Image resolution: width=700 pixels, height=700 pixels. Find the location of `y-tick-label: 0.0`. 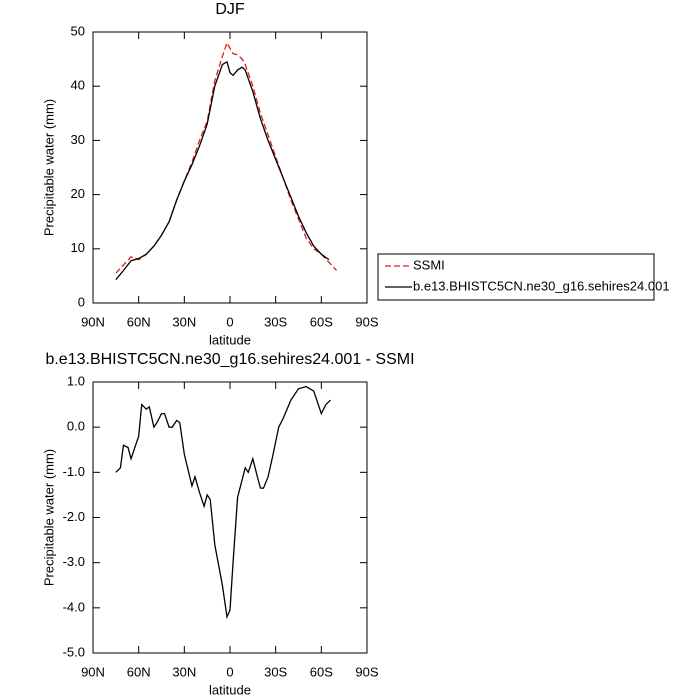

y-tick-label: 0.0 is located at coordinates (76, 426).